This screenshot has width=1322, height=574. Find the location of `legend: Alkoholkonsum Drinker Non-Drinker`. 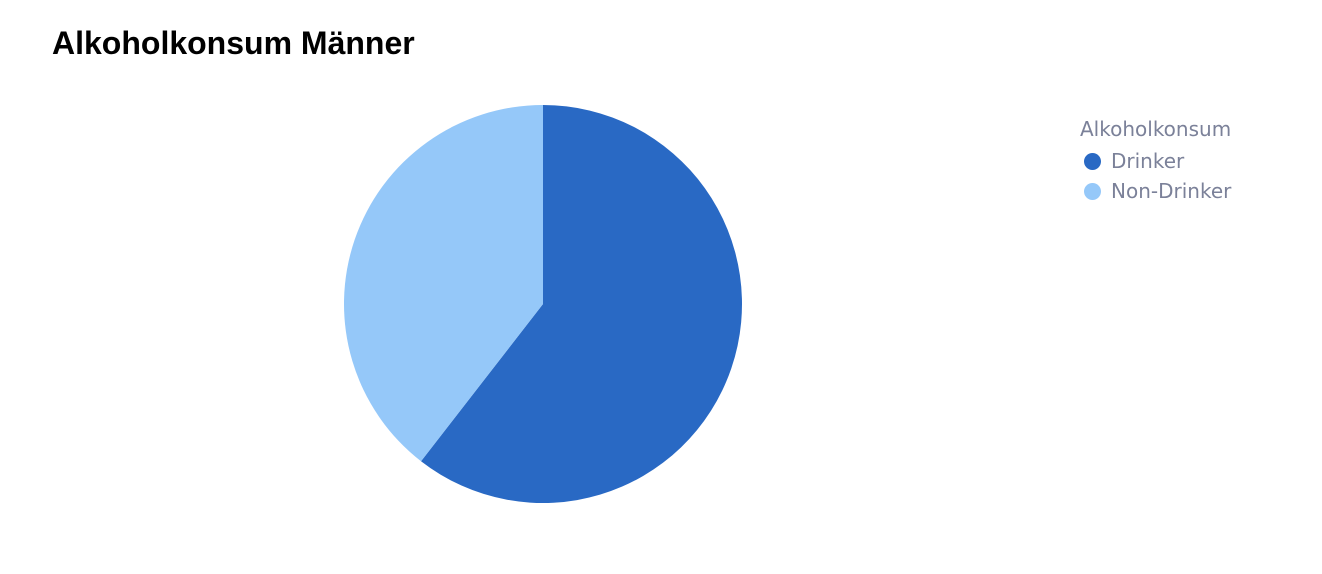

legend: Alkoholkonsum Drinker Non-Drinker is located at coordinates (1155, 161).